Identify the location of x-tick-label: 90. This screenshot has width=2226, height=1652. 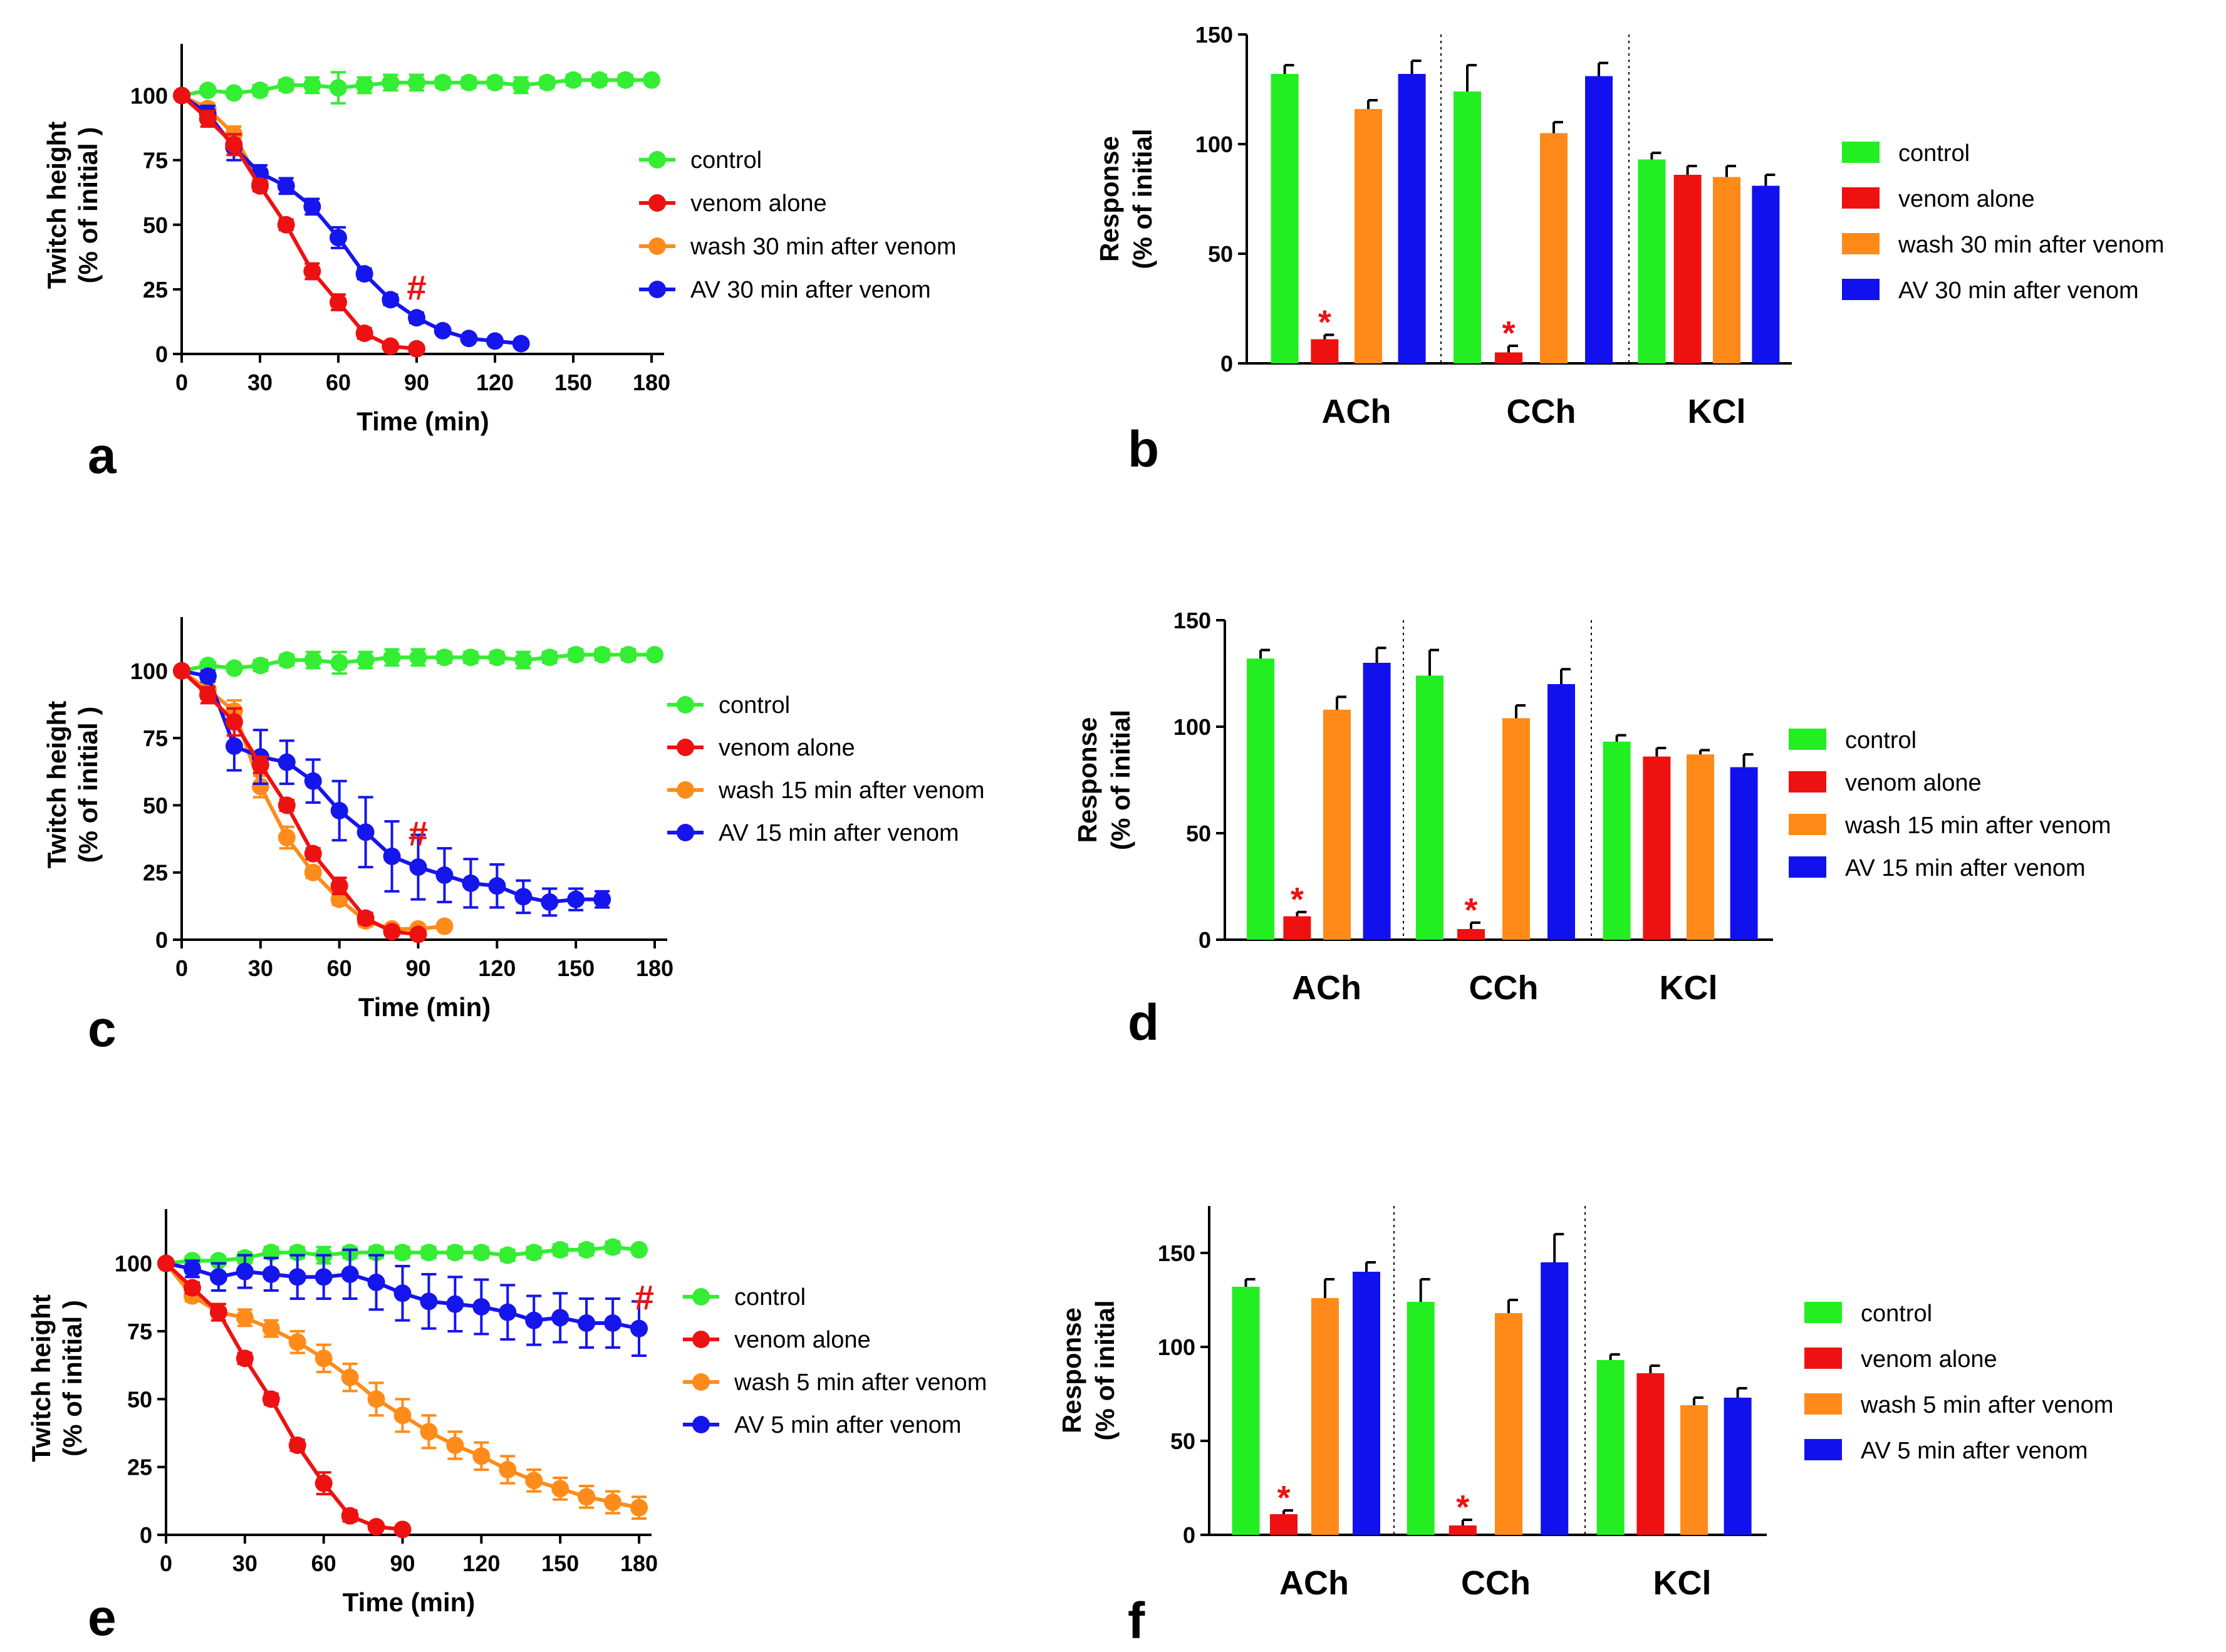
(402, 1563).